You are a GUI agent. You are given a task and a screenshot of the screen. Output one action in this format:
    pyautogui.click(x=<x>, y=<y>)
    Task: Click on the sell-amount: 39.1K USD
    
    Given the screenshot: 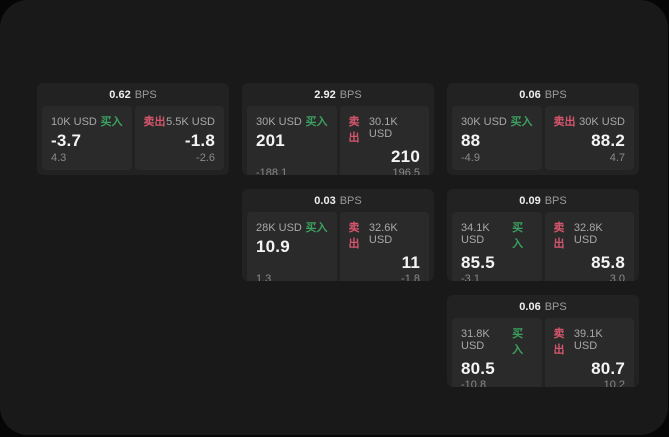 What is the action you would take?
    pyautogui.click(x=588, y=340)
    